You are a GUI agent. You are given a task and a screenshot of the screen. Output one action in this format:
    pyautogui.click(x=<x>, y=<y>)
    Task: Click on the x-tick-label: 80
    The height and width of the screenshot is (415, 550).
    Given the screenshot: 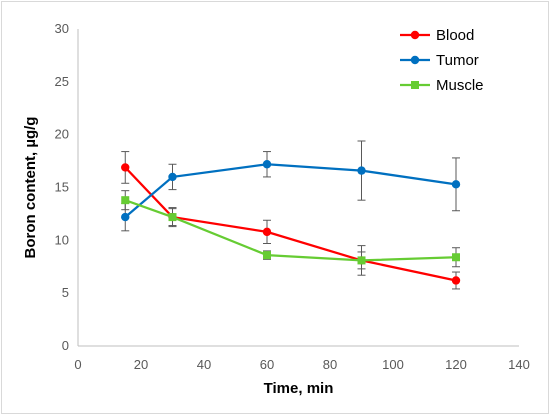 What is the action you would take?
    pyautogui.click(x=330, y=364)
    